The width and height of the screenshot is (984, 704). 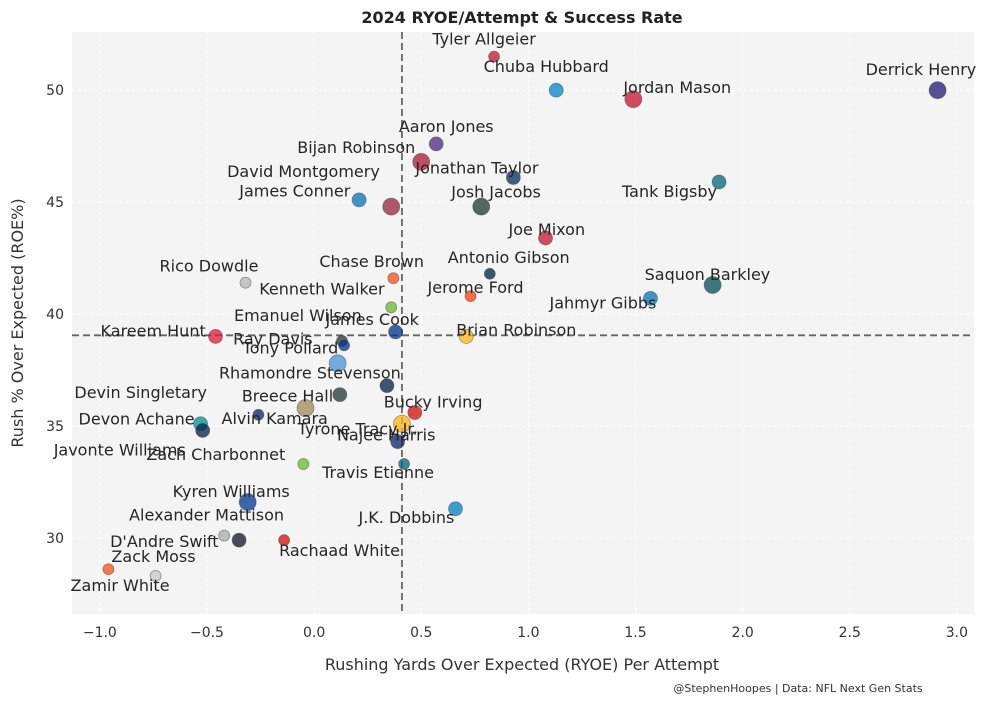 What do you see at coordinates (153, 330) in the screenshot?
I see `data-label: Kareem Hunt` at bounding box center [153, 330].